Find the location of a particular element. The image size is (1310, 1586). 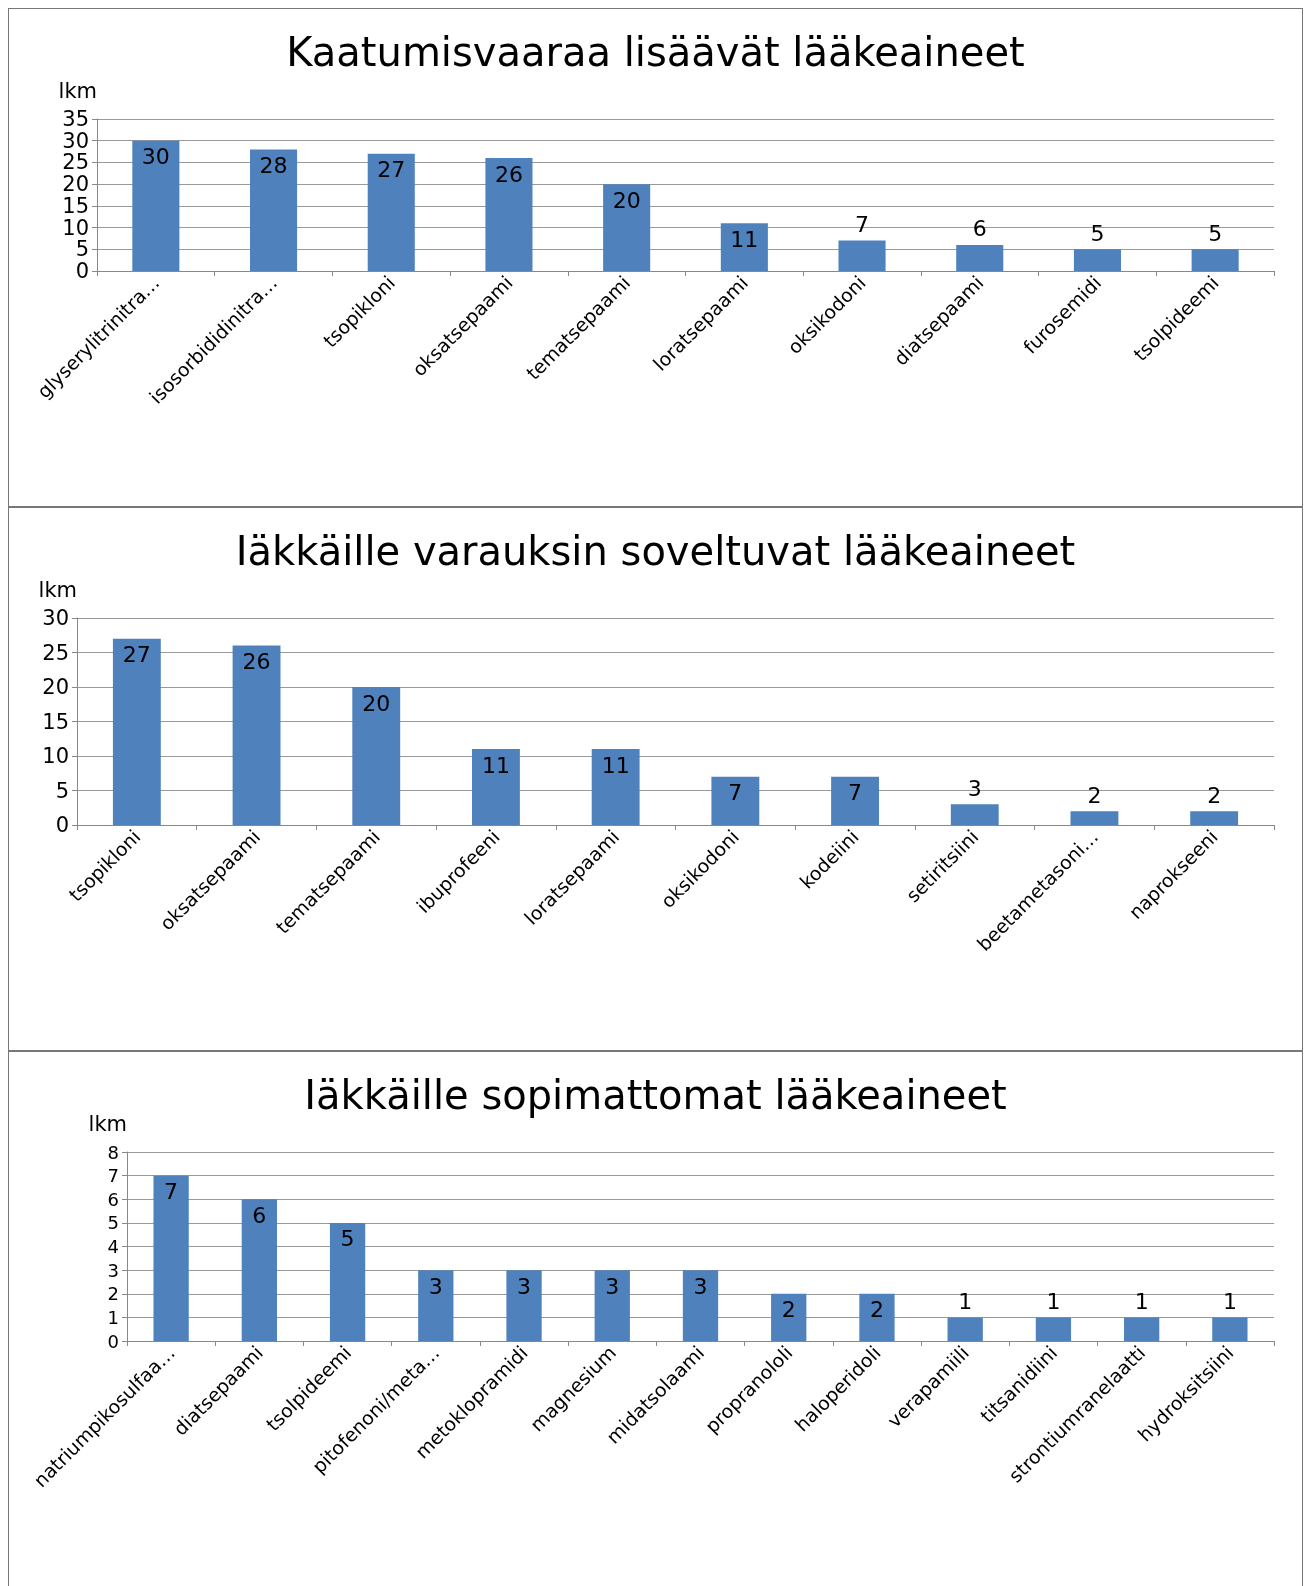

y-tick-label: 35 is located at coordinates (75, 119).